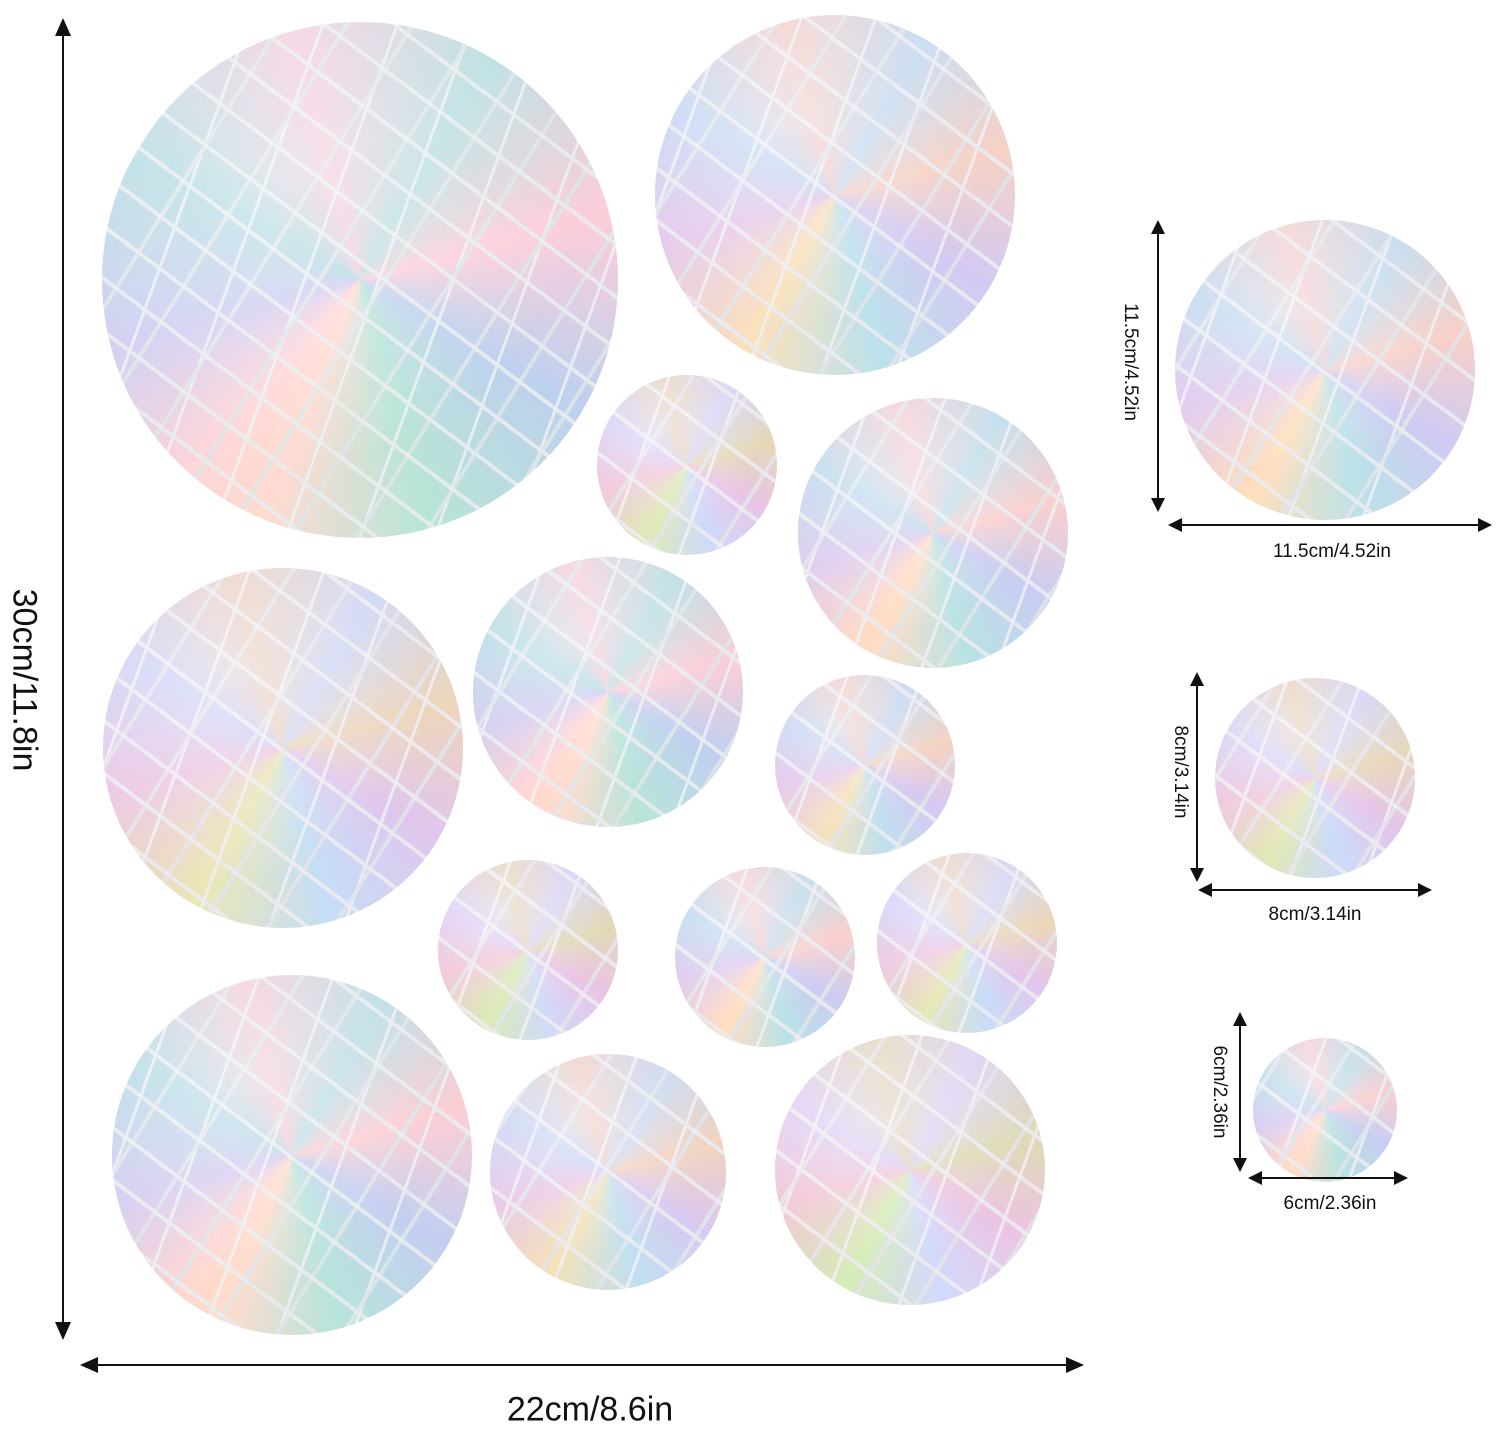  What do you see at coordinates (1130, 362) in the screenshot?
I see `size-large-height-label: 11.5cm/4.52in` at bounding box center [1130, 362].